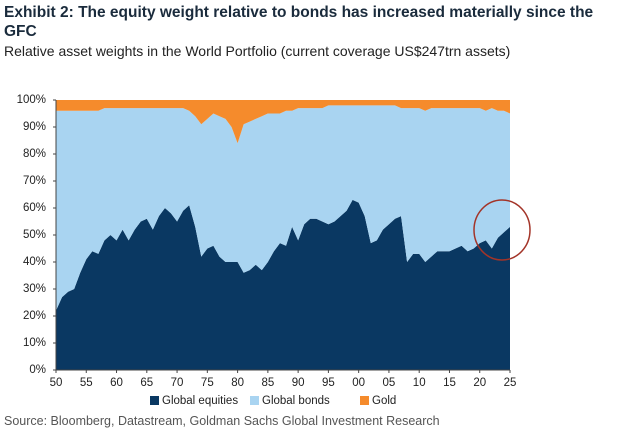 The height and width of the screenshot is (443, 634). Describe the element at coordinates (34, 181) in the screenshot. I see `y-tick-label: 70%` at that location.